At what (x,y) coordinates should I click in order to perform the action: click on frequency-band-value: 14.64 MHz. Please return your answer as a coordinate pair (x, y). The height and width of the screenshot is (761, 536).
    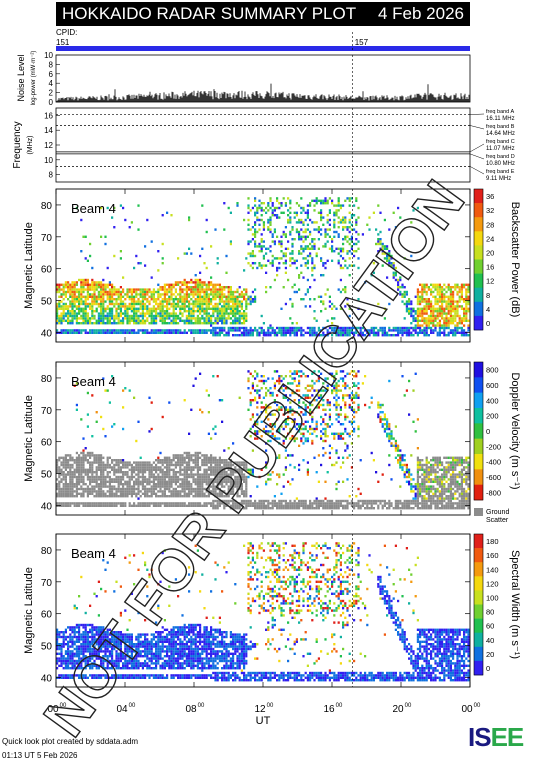
    Looking at the image, I should click on (500, 134).